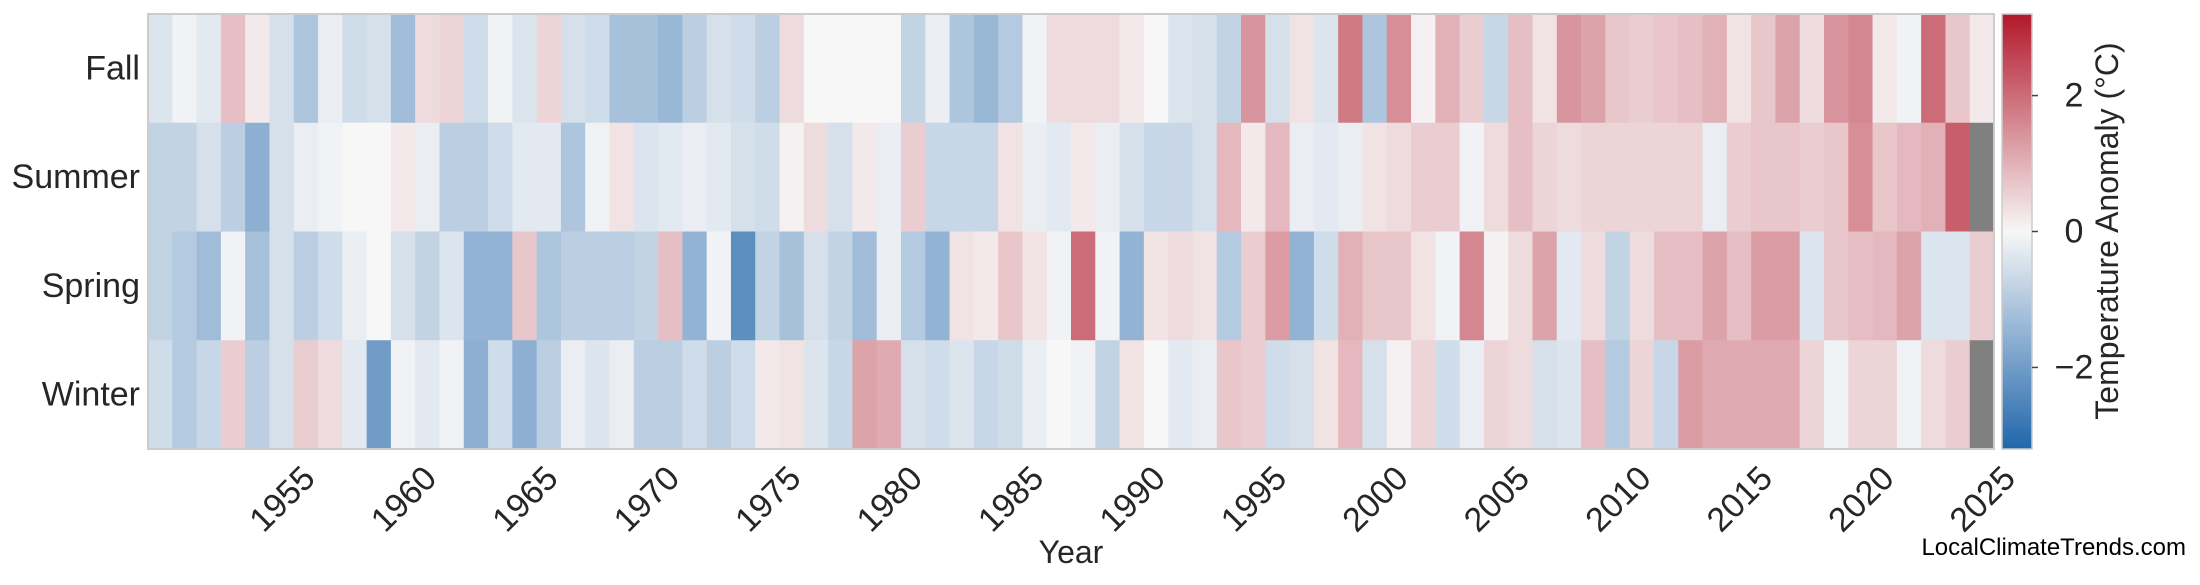  I want to click on colorbar-tick-label: 0, so click(2074, 232).